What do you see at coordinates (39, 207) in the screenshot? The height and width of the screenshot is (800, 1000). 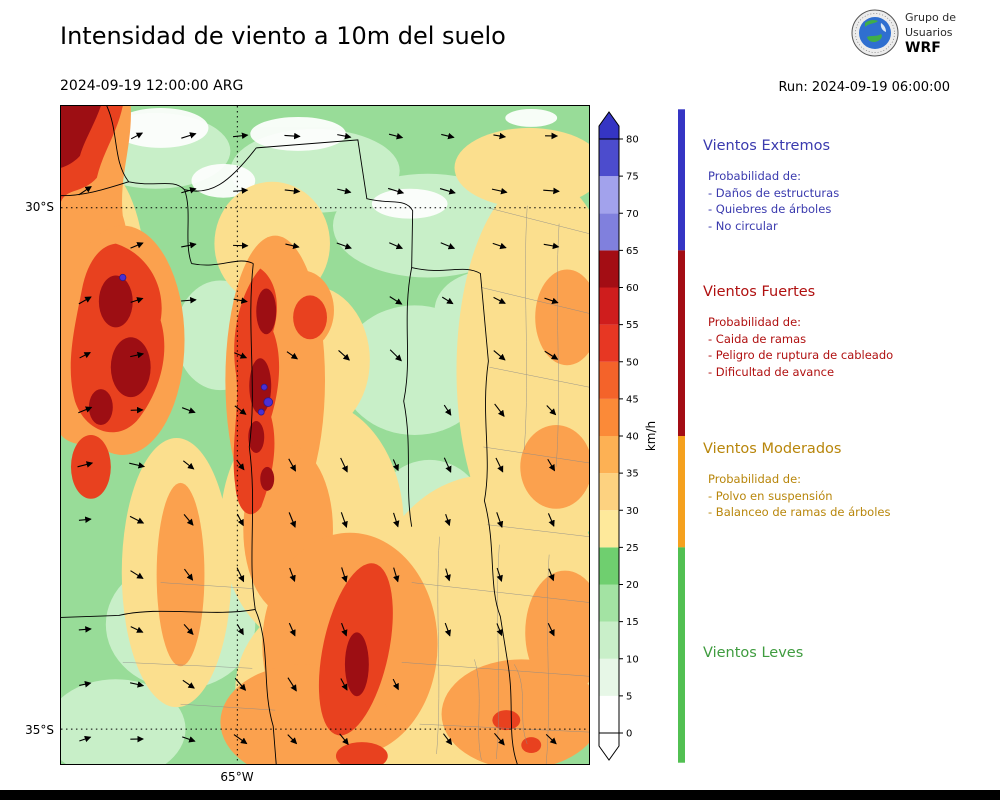 I see `lat-tick-30s: 30°S` at bounding box center [39, 207].